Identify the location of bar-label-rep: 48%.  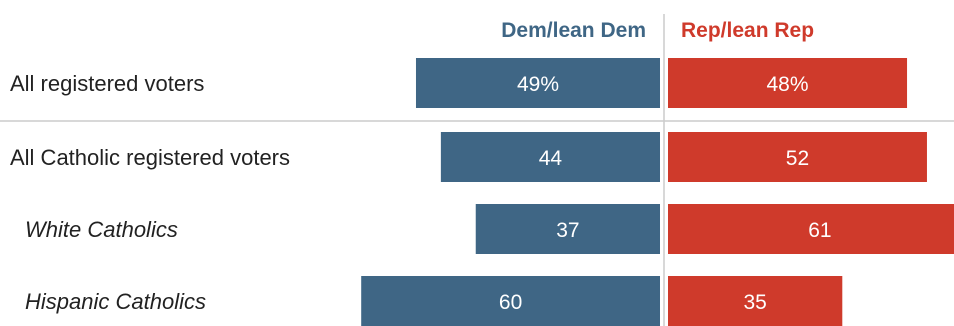
(788, 84).